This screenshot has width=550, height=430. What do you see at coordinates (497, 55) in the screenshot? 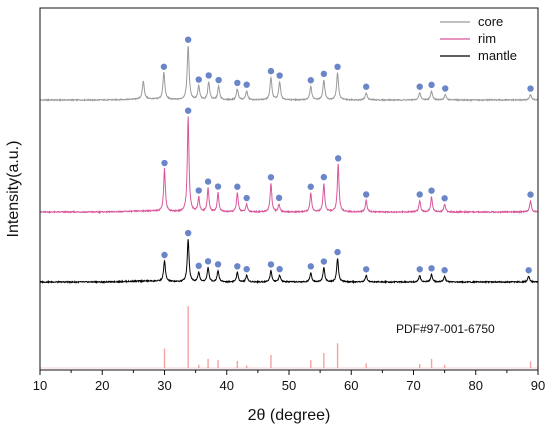
I see `legend-label-mantle: mantle` at bounding box center [497, 55].